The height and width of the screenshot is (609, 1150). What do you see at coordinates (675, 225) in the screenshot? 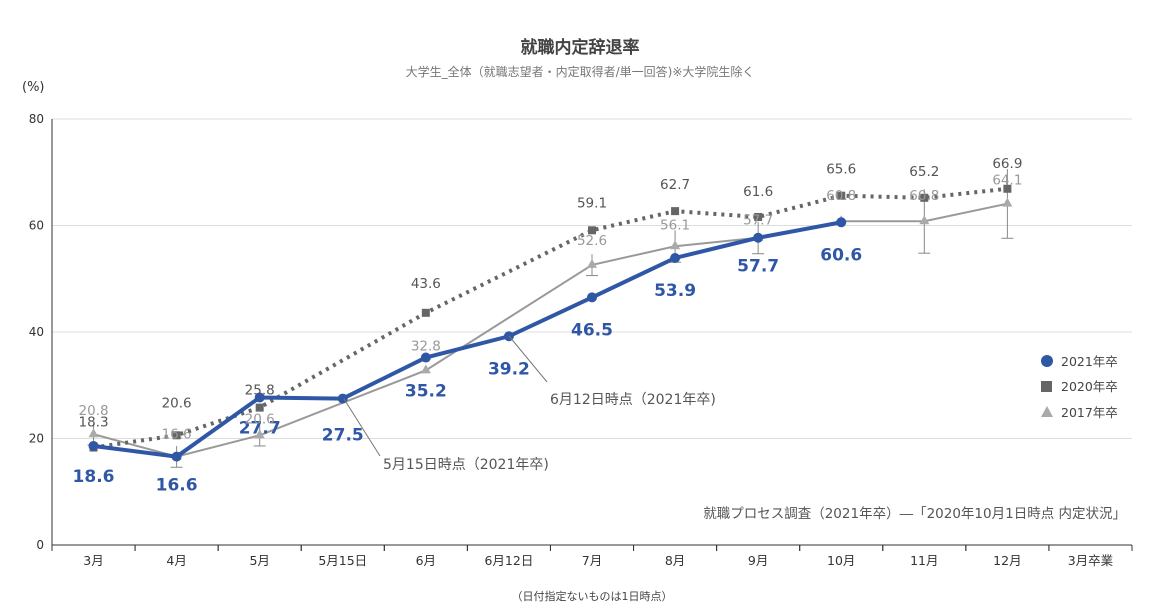
I see `label-2017: 56.1` at bounding box center [675, 225].